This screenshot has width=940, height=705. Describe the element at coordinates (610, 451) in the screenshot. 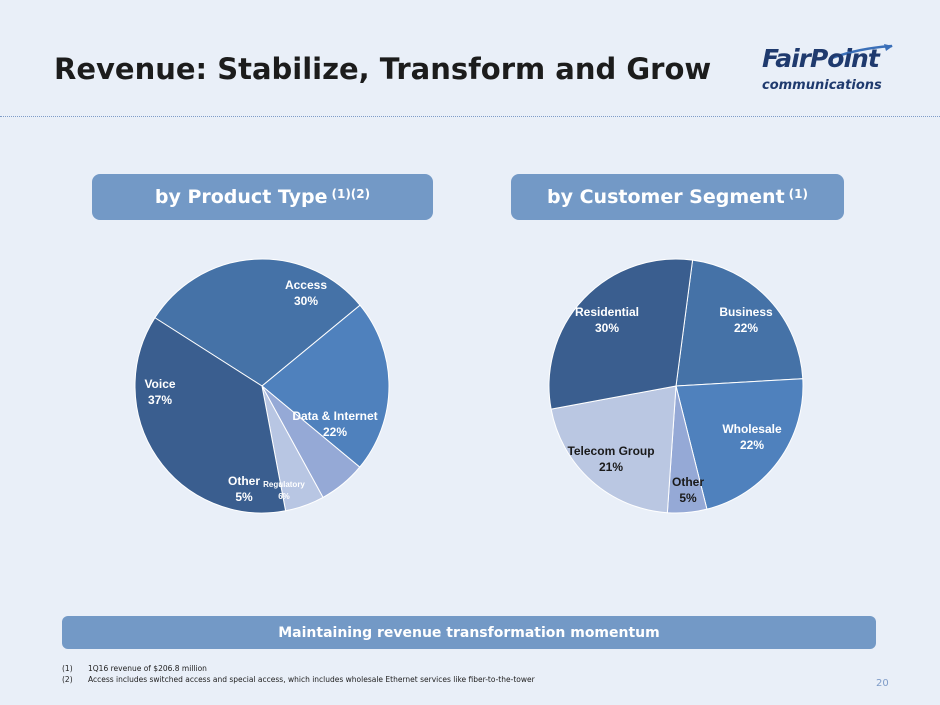

I see `slice-label-telecom-group: Telecom Group` at that location.